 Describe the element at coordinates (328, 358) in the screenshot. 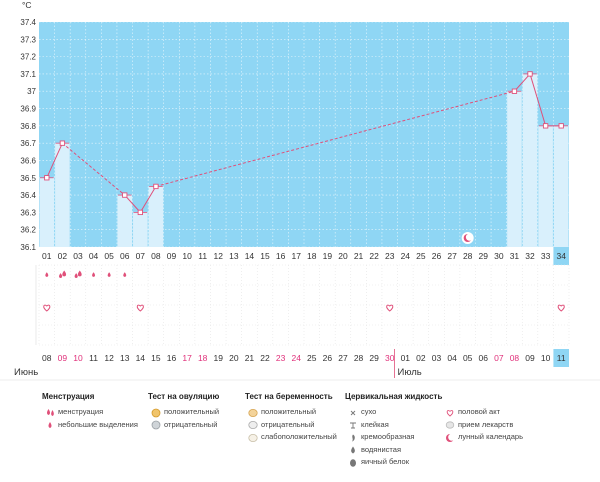

I see `date-label: 26` at that location.